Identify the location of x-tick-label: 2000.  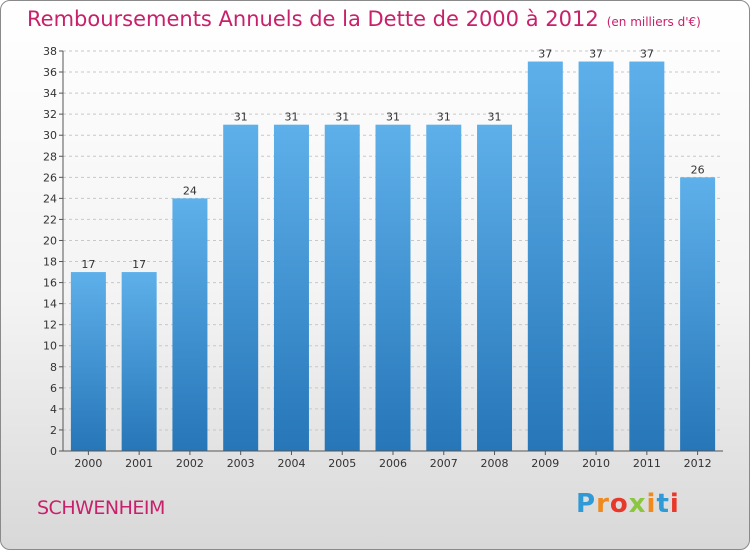
(88, 463).